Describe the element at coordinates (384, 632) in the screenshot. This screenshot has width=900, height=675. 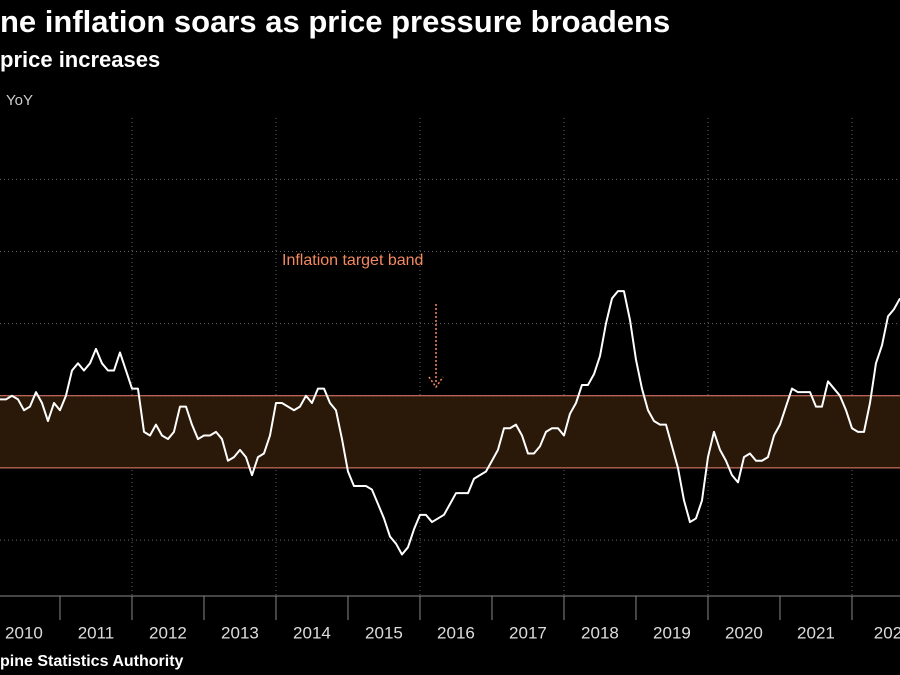
I see `x-tick-label: 2015` at that location.